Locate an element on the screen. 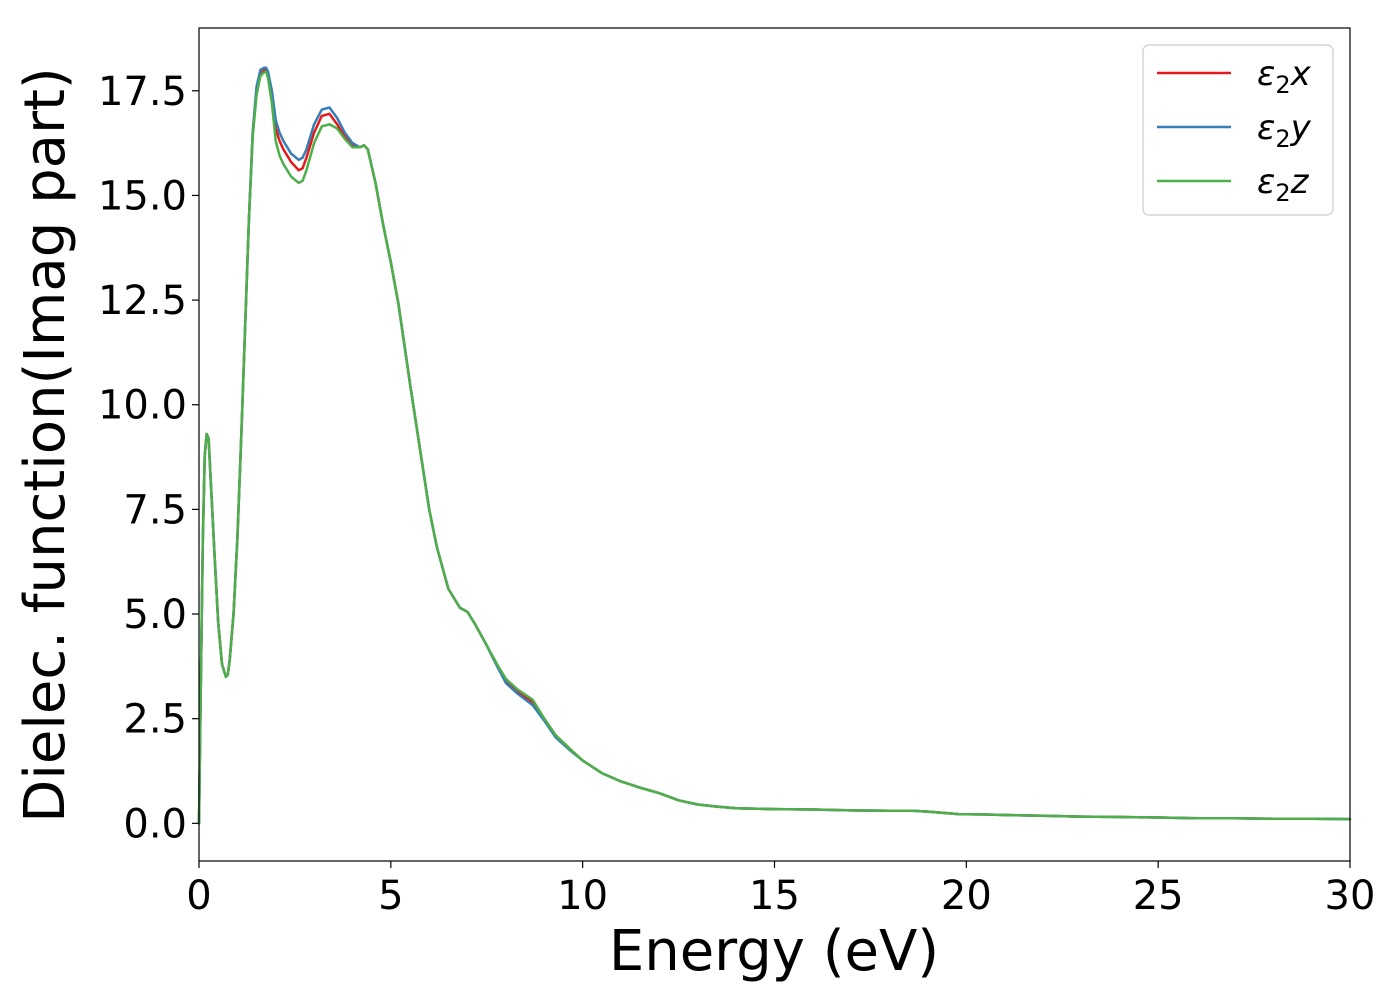 Image resolution: width=1400 pixels, height=1000 pixels. x-ticks: 0 5 10 15 20 25 30 is located at coordinates (780, 890).